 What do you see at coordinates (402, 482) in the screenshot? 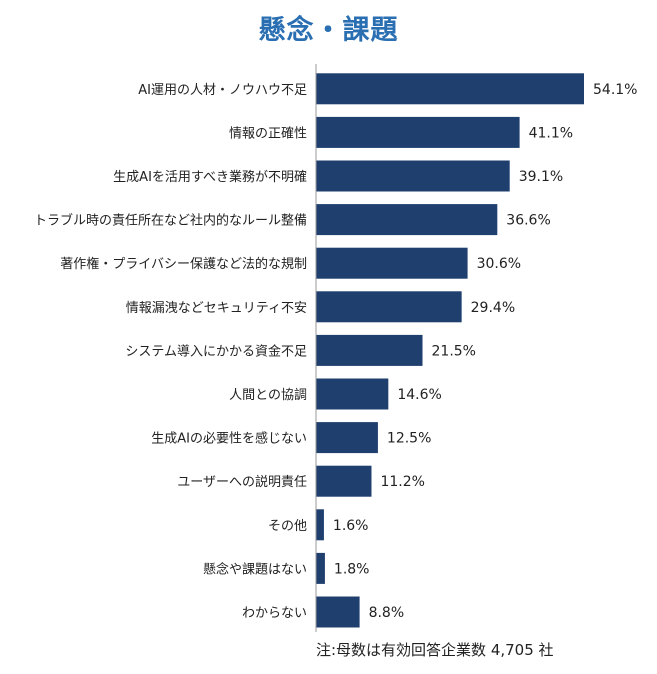
I see `value-label: 11.2%` at bounding box center [402, 482].